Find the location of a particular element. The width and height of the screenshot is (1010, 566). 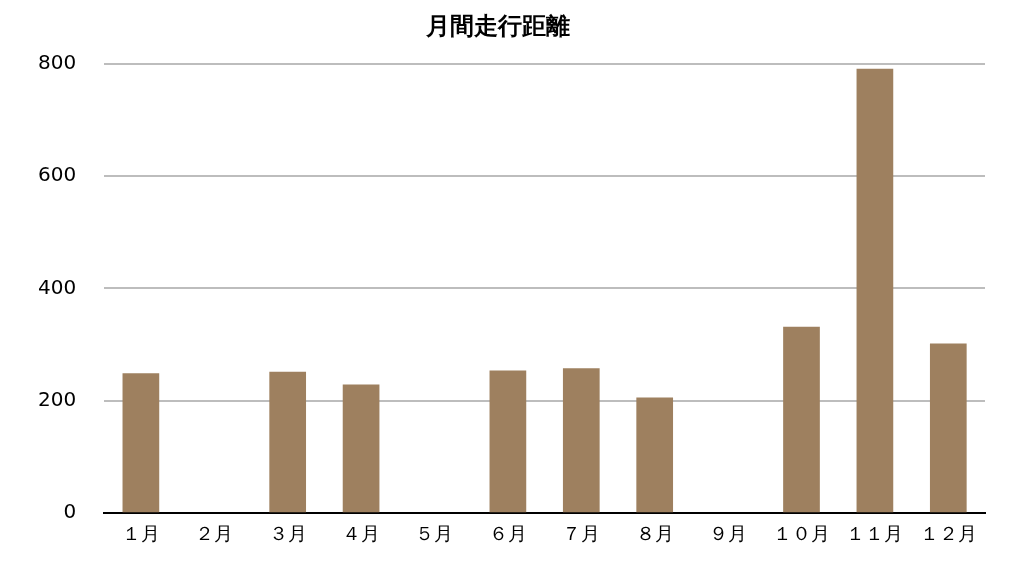

x-tick-label: ８月 is located at coordinates (654, 532).